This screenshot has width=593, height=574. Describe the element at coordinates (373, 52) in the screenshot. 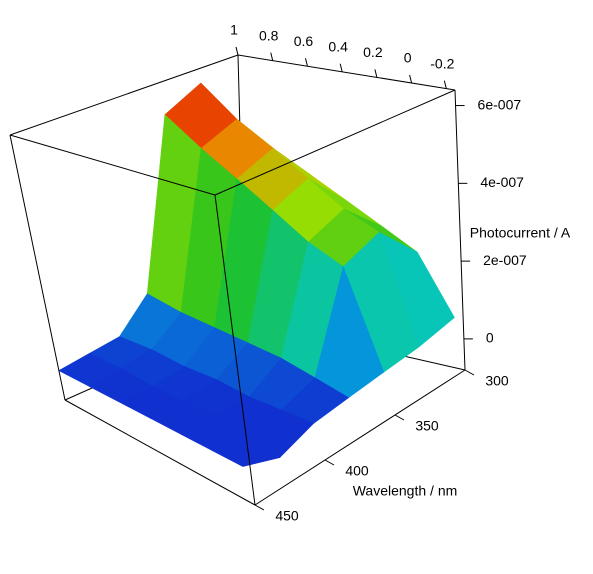

I see `x-tick-label: 0.2` at that location.